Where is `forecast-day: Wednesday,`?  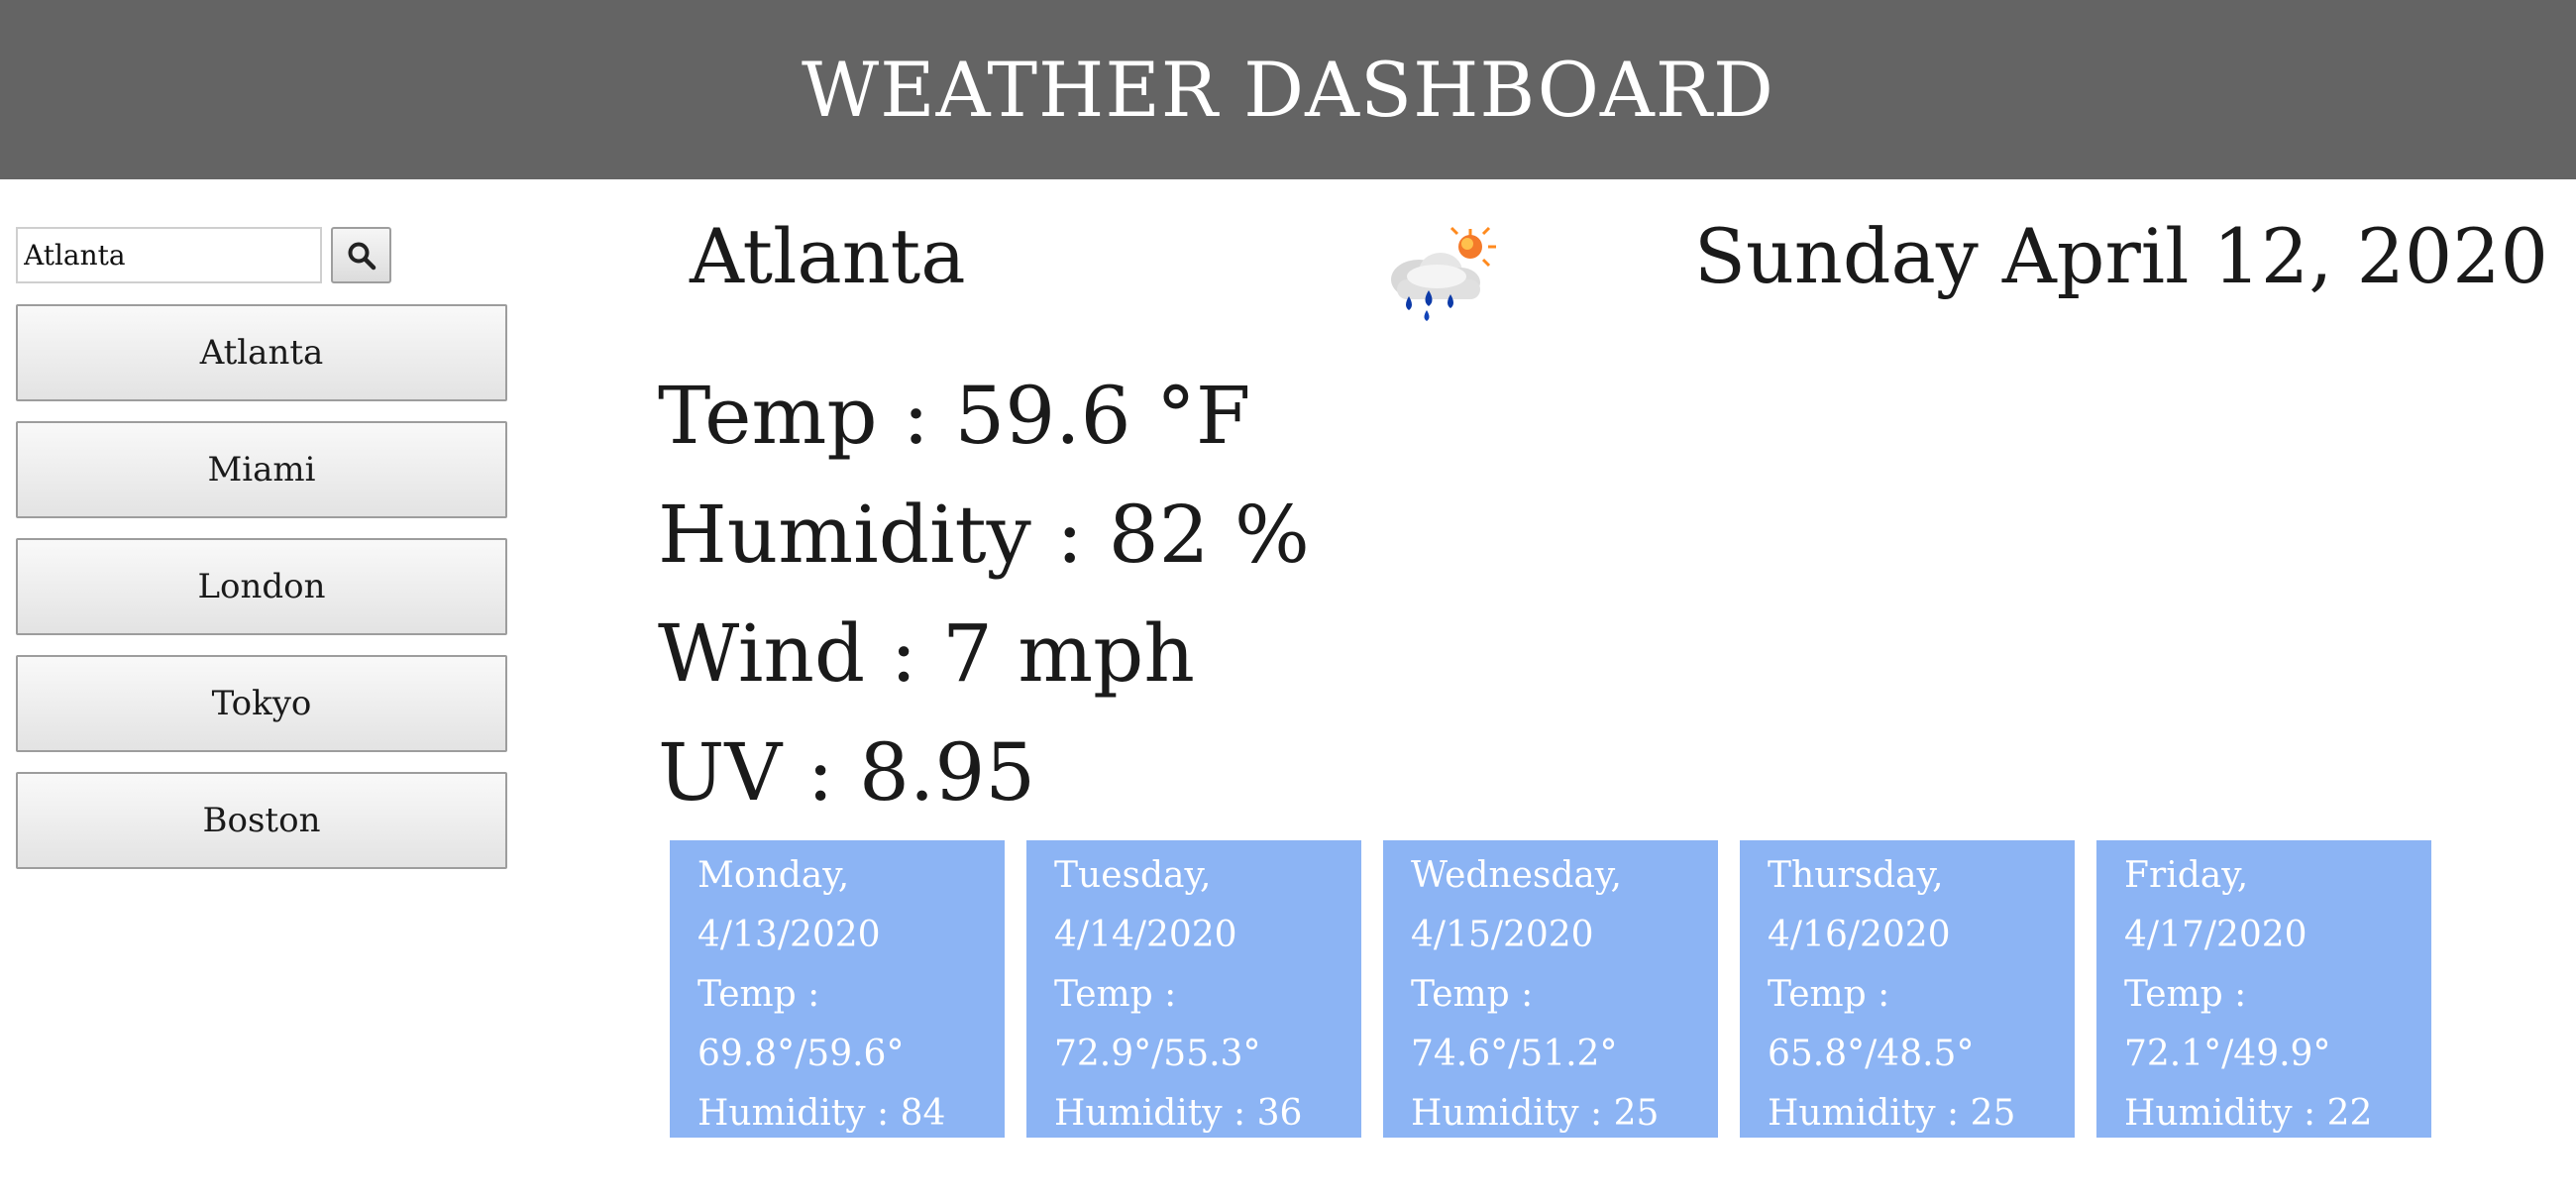
forecast-day: Wednesday, is located at coordinates (1516, 875).